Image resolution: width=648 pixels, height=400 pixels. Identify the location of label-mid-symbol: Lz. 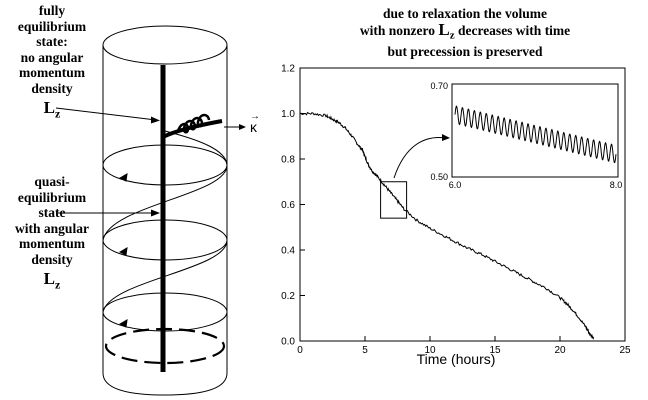
(52, 281).